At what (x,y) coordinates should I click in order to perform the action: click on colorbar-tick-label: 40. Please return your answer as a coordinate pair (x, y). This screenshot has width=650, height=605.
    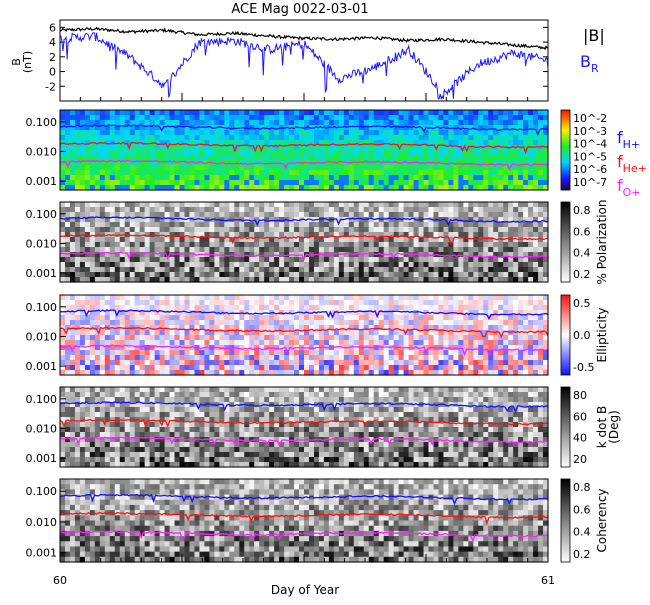
    Looking at the image, I should click on (580, 438).